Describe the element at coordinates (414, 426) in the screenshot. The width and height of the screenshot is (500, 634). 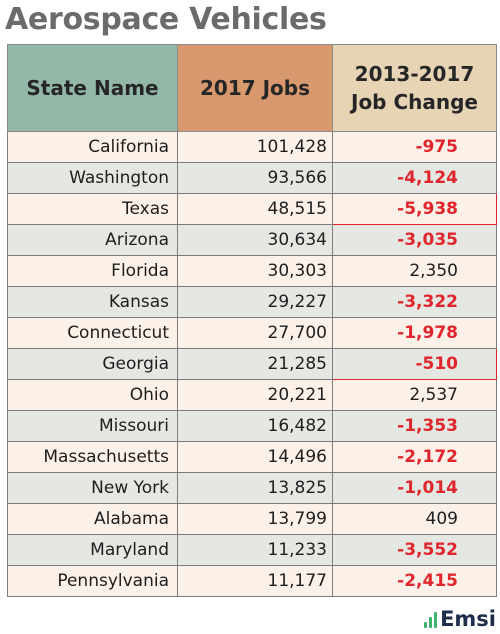
I see `cell-job-change: -1,353` at that location.